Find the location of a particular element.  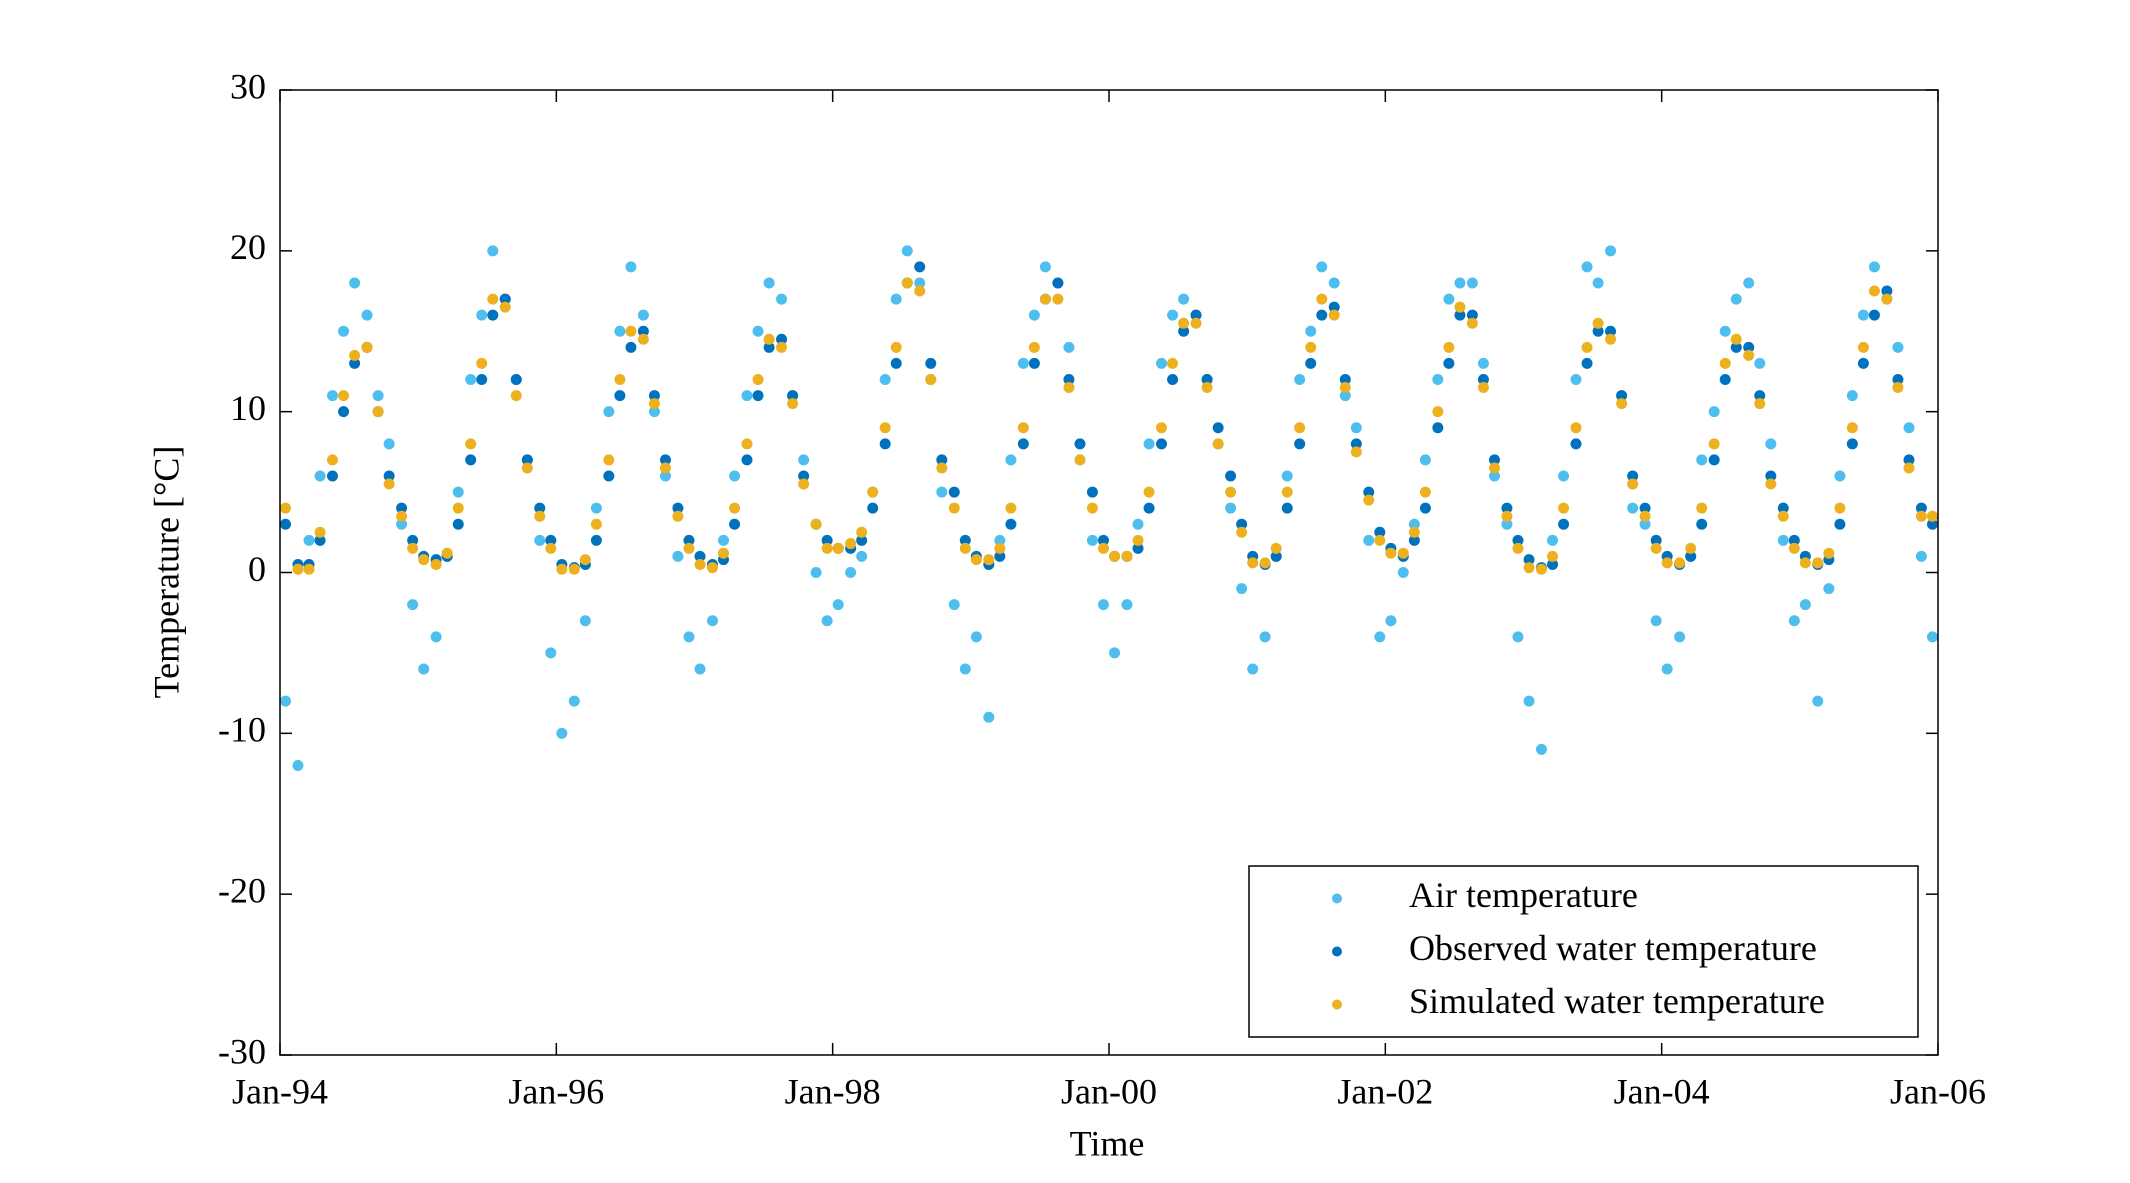

legend-box is located at coordinates (1583, 951).